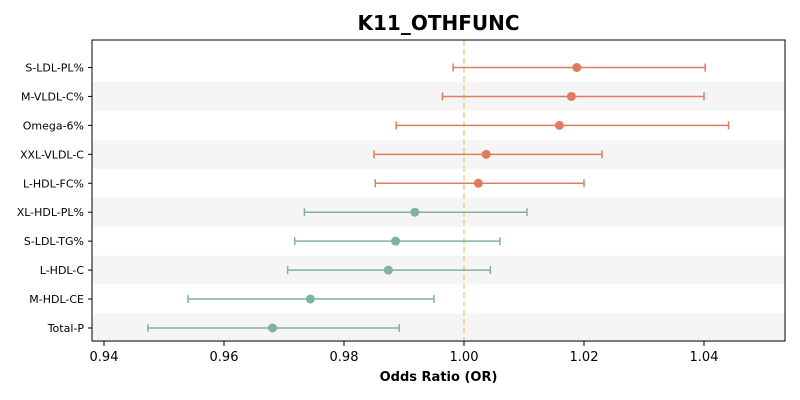  Describe the element at coordinates (52, 96) in the screenshot. I see `y-tick-label: M-VLDL-C%` at that location.